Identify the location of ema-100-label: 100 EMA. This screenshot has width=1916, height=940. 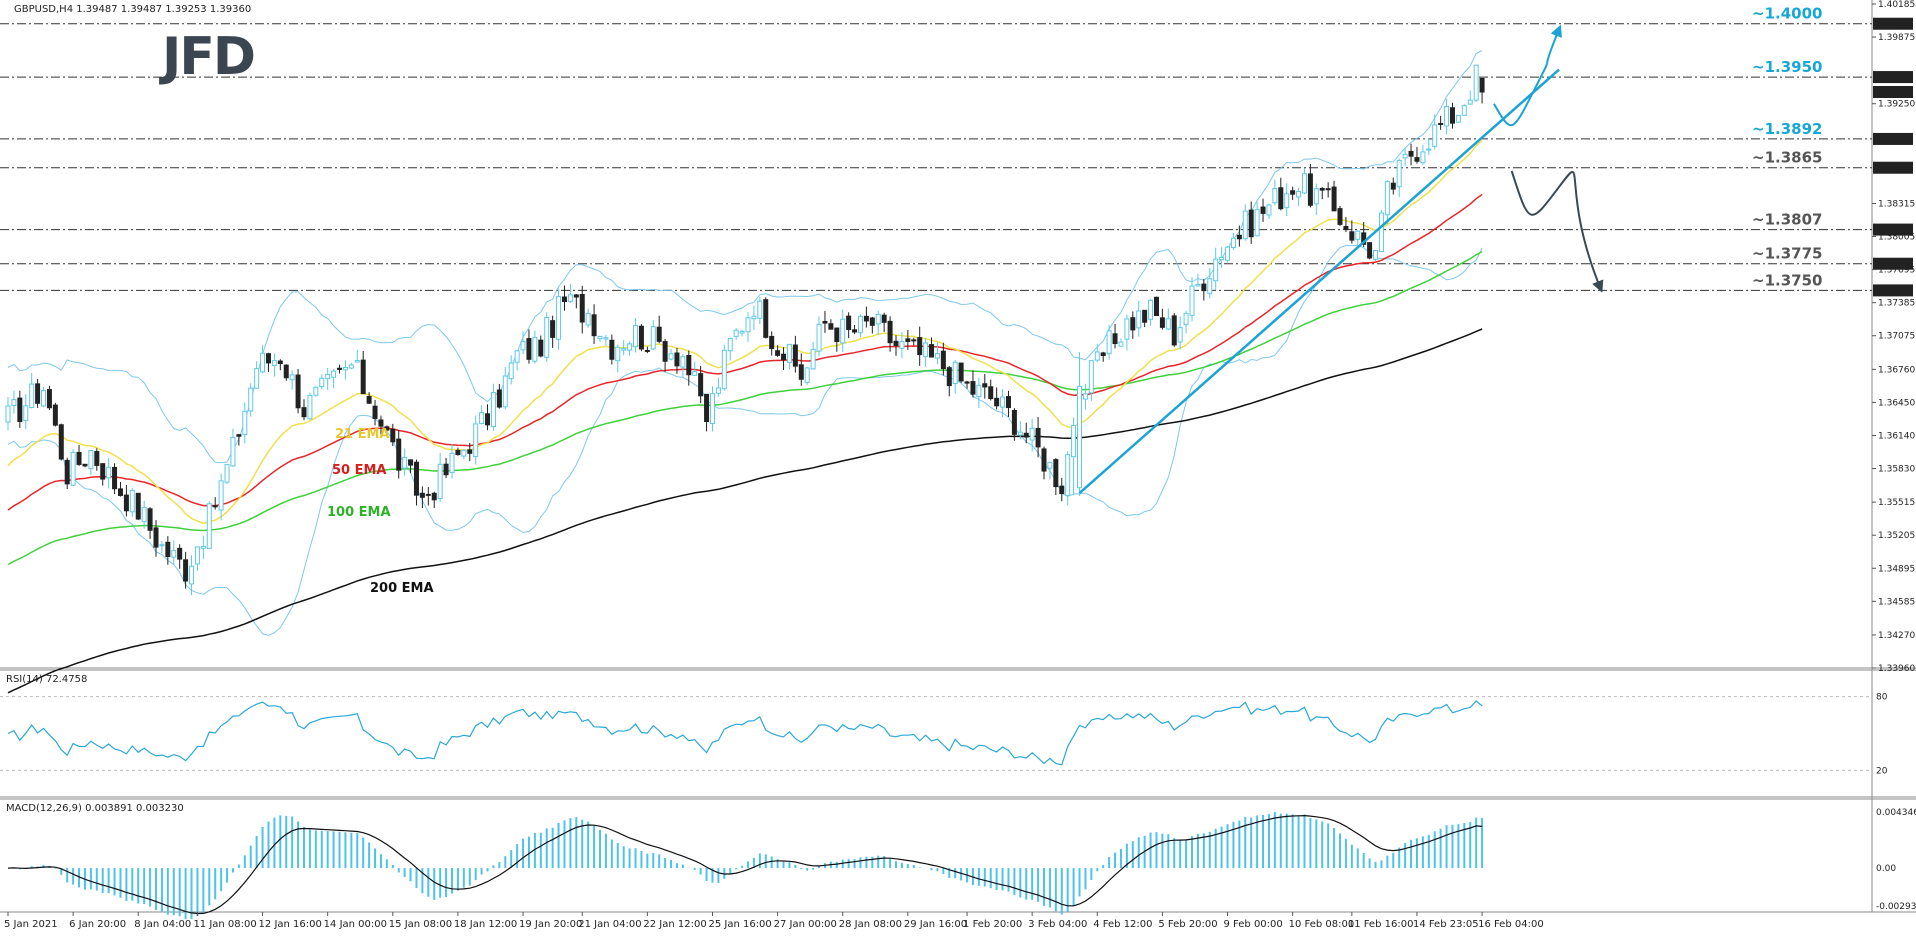
(359, 512).